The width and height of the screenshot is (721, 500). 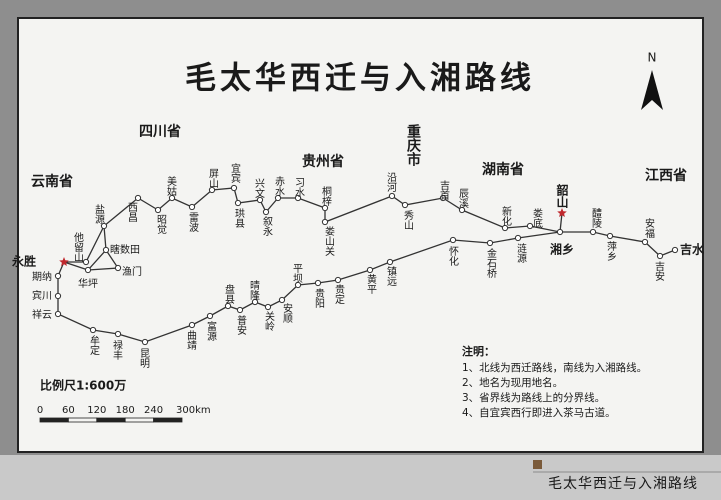 I want to click on place-label: 安福, so click(x=649, y=228).